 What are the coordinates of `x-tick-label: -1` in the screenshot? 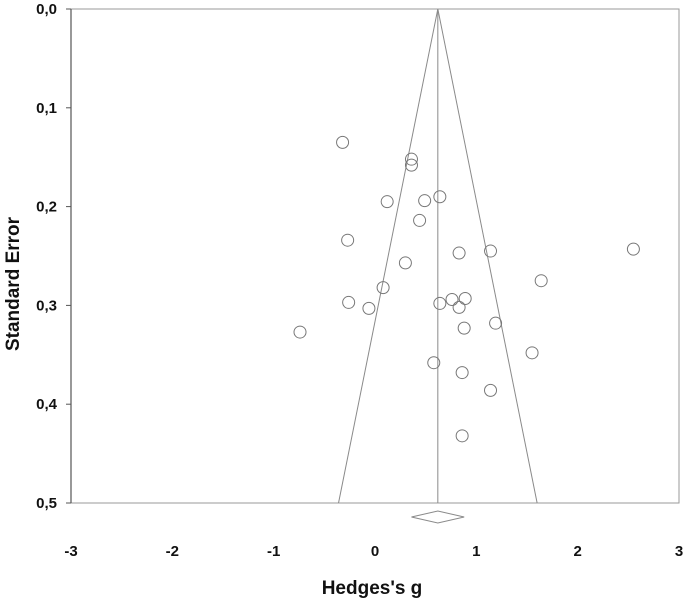 It's located at (273, 551).